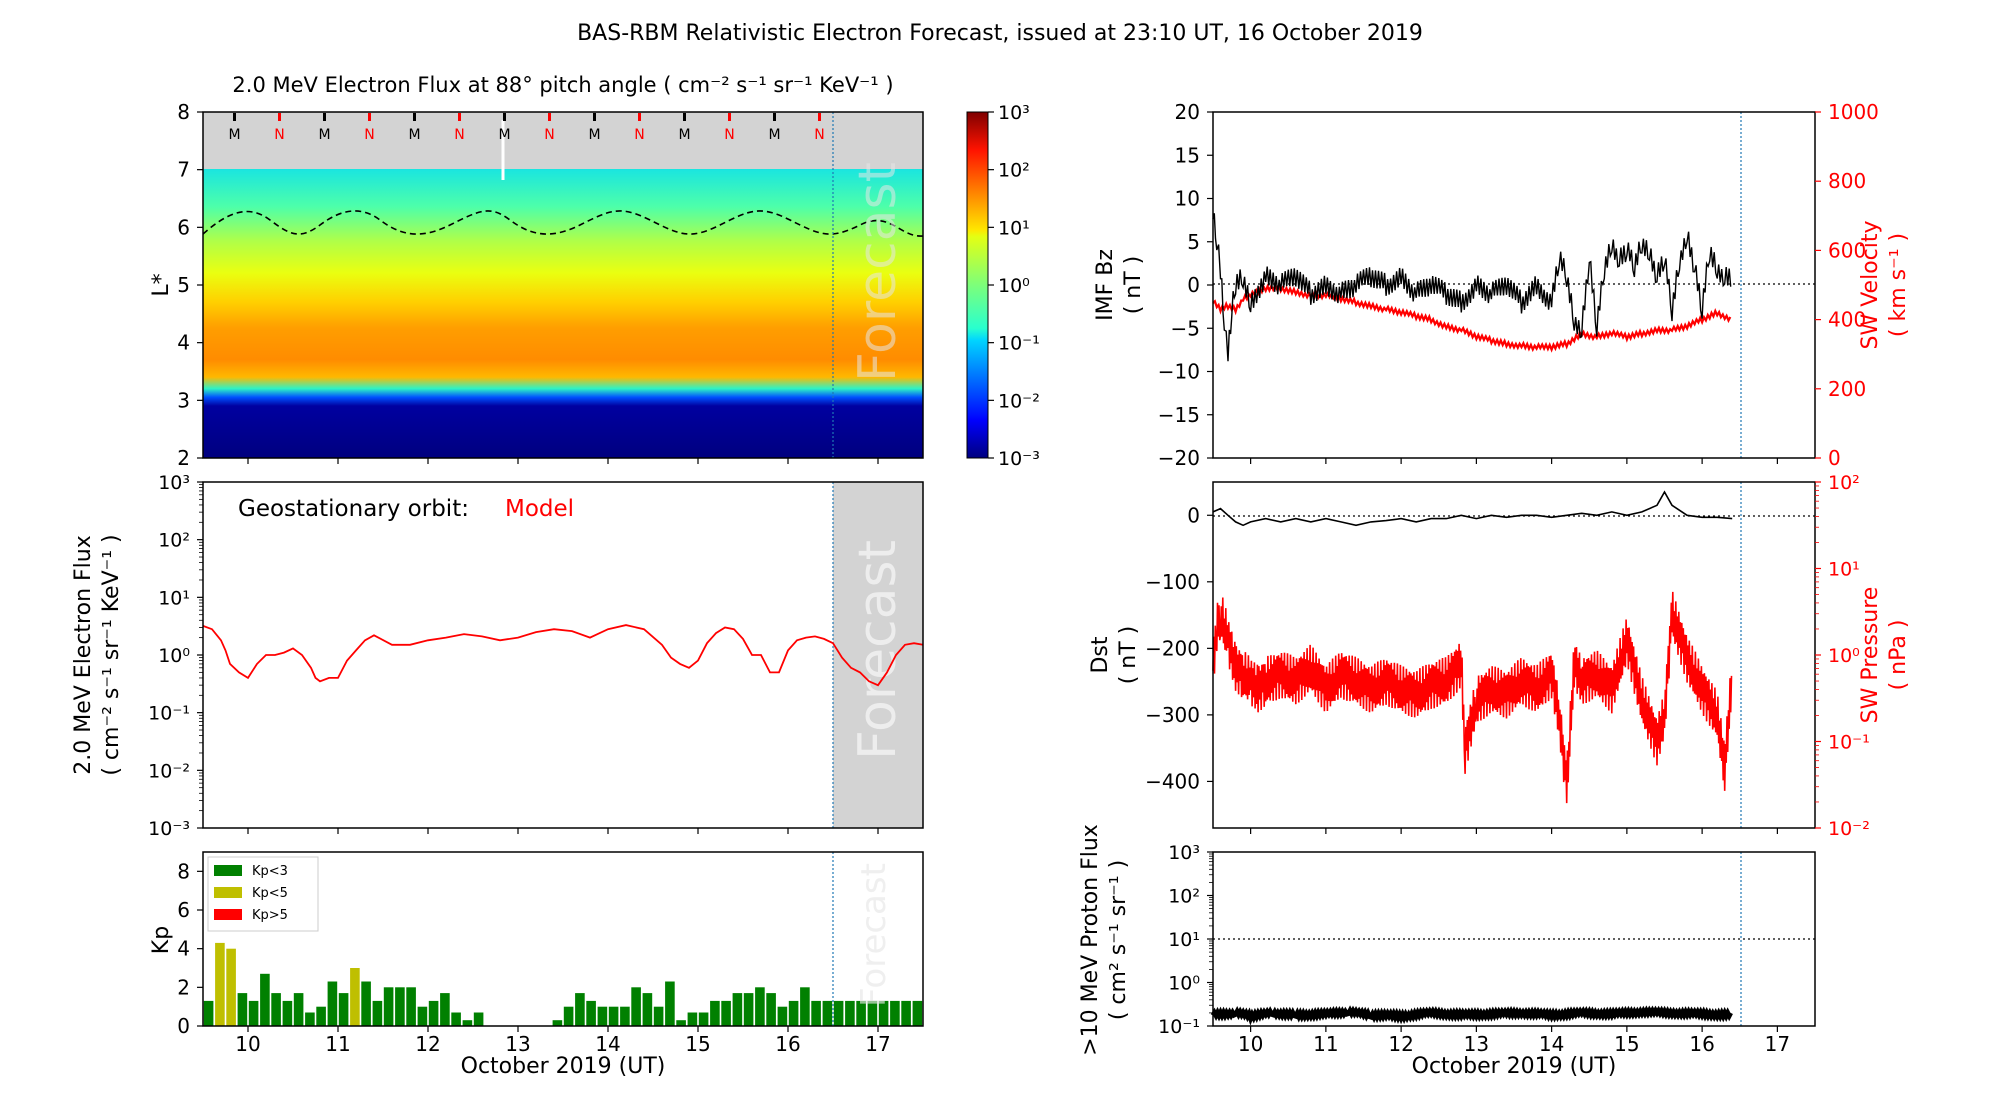 The height and width of the screenshot is (1100, 2000). Describe the element at coordinates (878, 650) in the screenshot. I see `geo-flux-forecast-watermark: Forecast` at that location.